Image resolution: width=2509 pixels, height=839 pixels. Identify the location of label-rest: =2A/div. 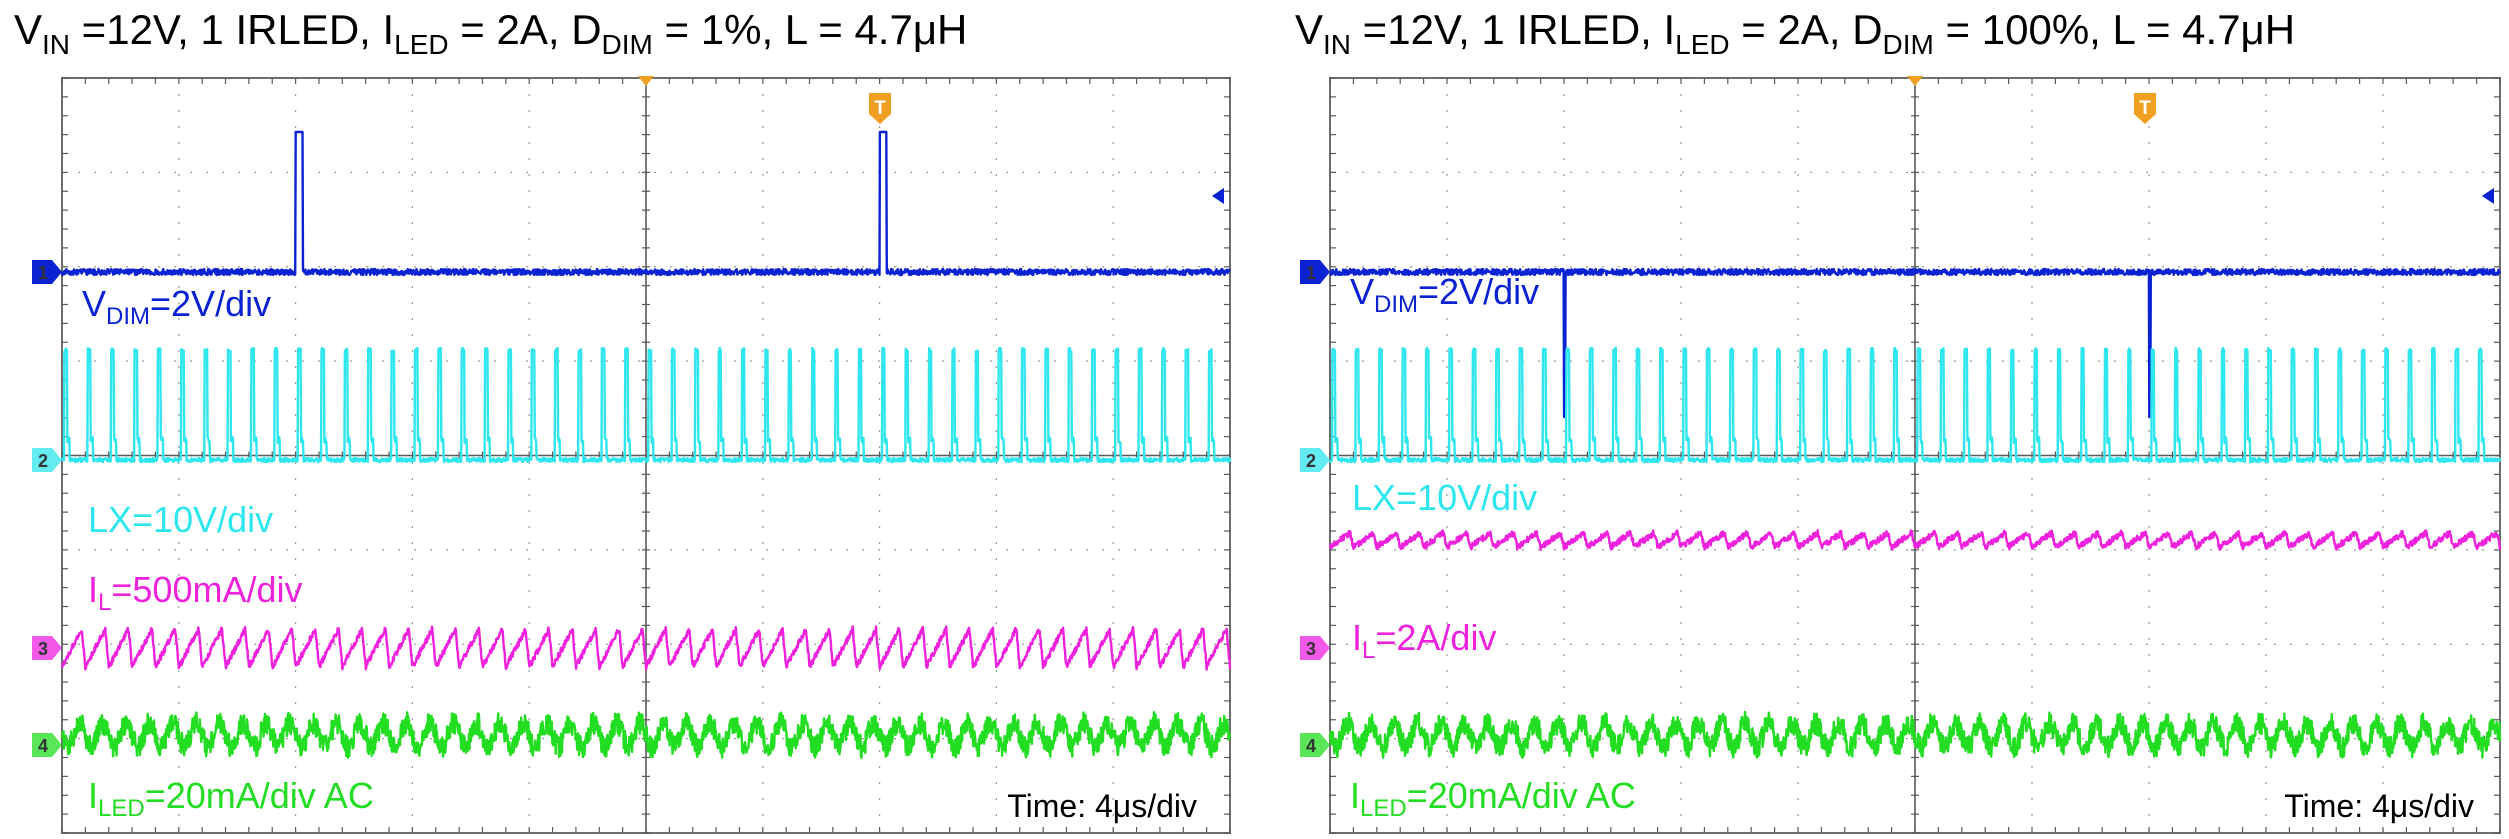
(1435, 637).